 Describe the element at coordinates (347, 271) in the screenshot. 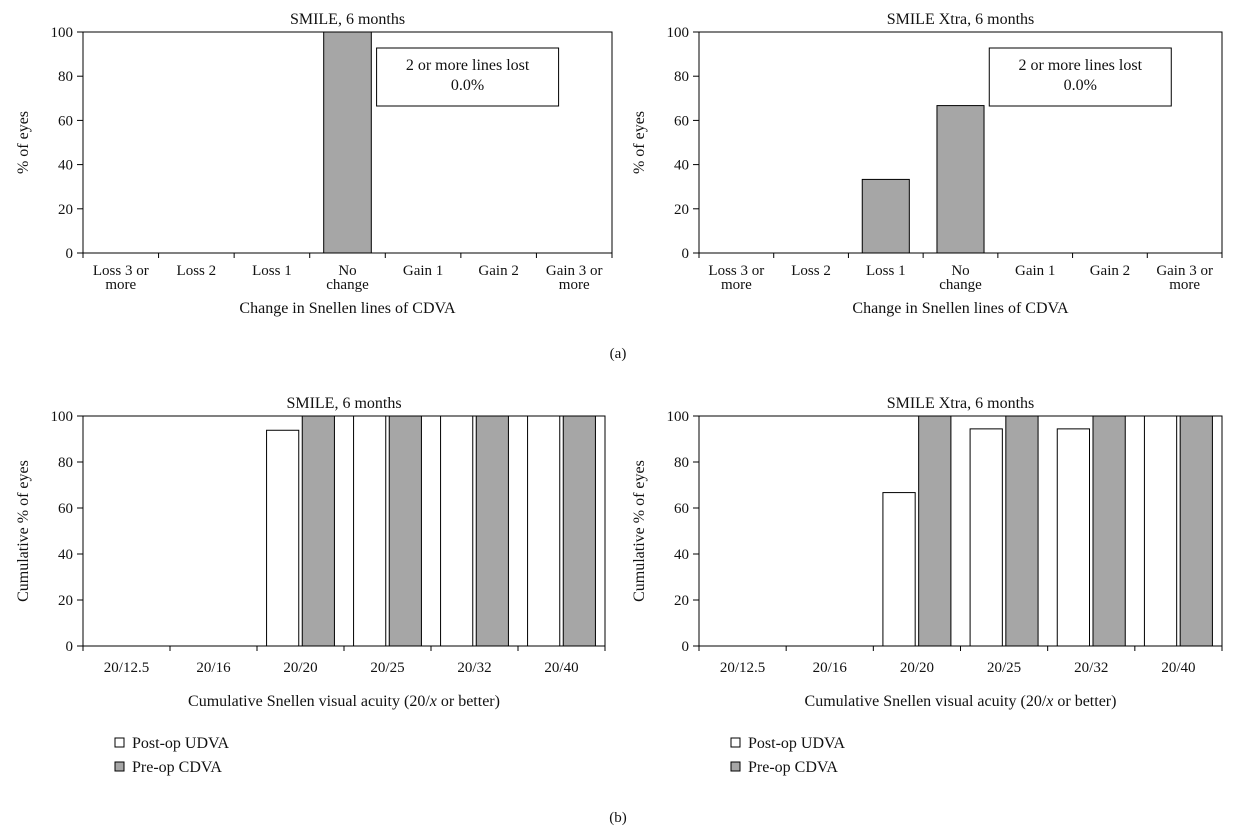

I see `x-tick-label: No` at that location.